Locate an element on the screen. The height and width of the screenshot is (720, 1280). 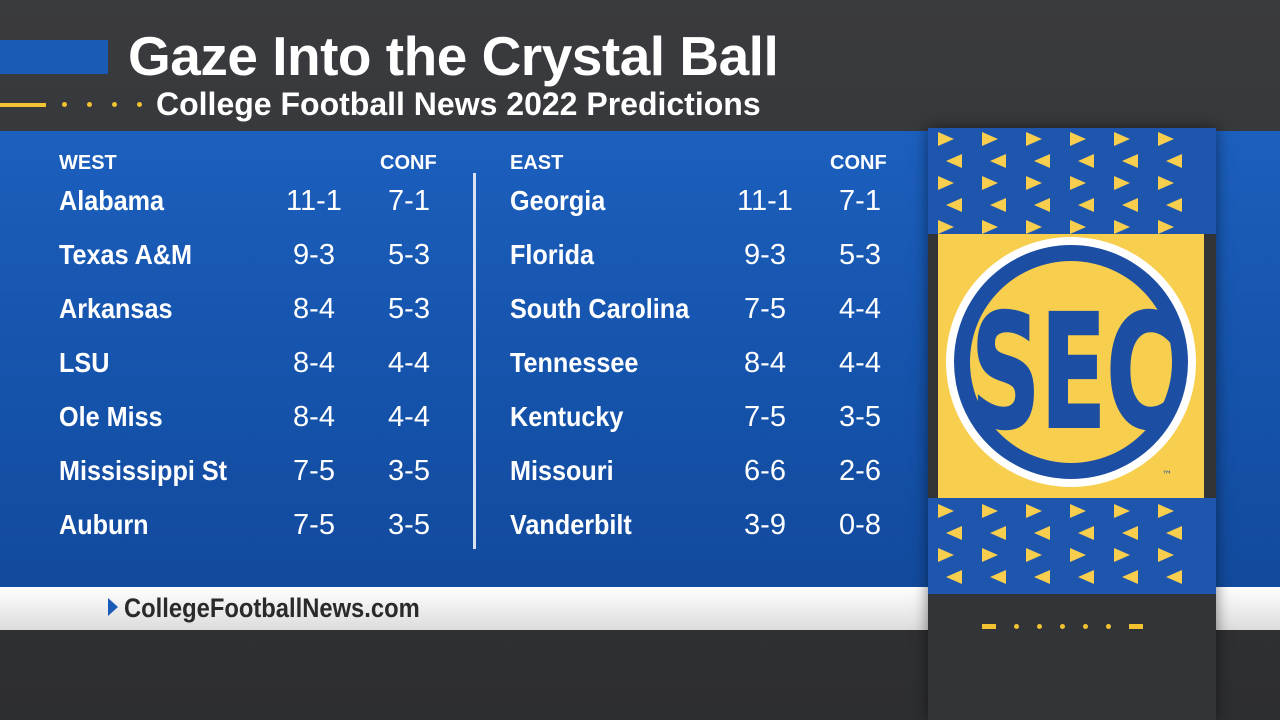
team-name: Alabama is located at coordinates (112, 200).